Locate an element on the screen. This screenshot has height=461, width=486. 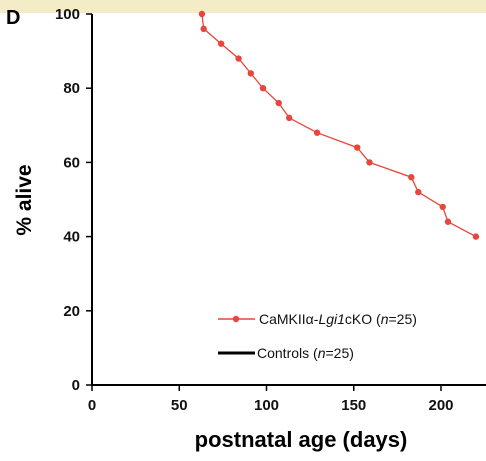
y-tick-label: 80 is located at coordinates (71, 88).